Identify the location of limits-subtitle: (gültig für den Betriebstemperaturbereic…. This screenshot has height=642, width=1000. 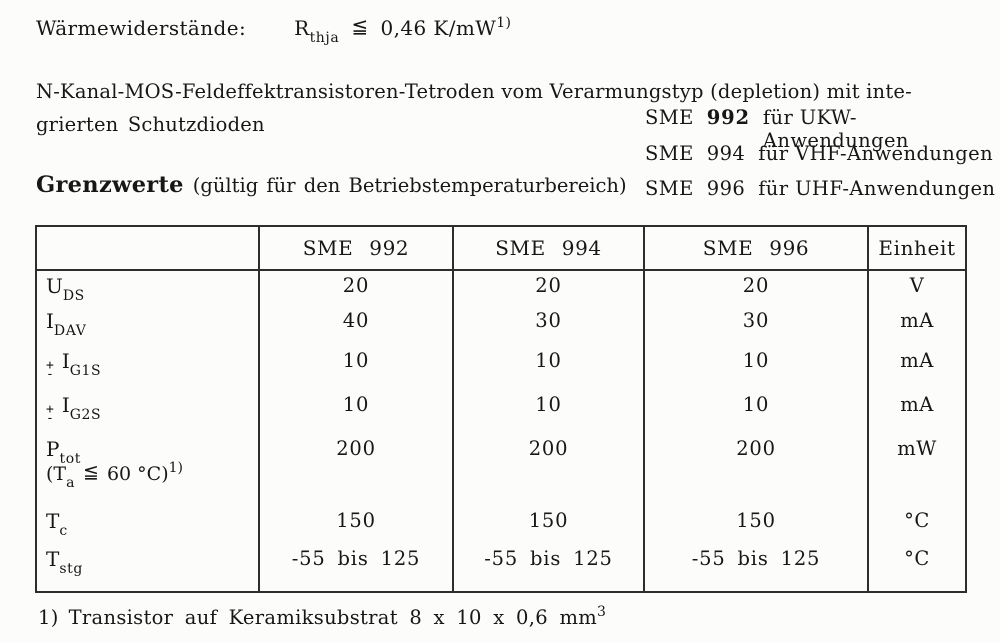
(409, 185).